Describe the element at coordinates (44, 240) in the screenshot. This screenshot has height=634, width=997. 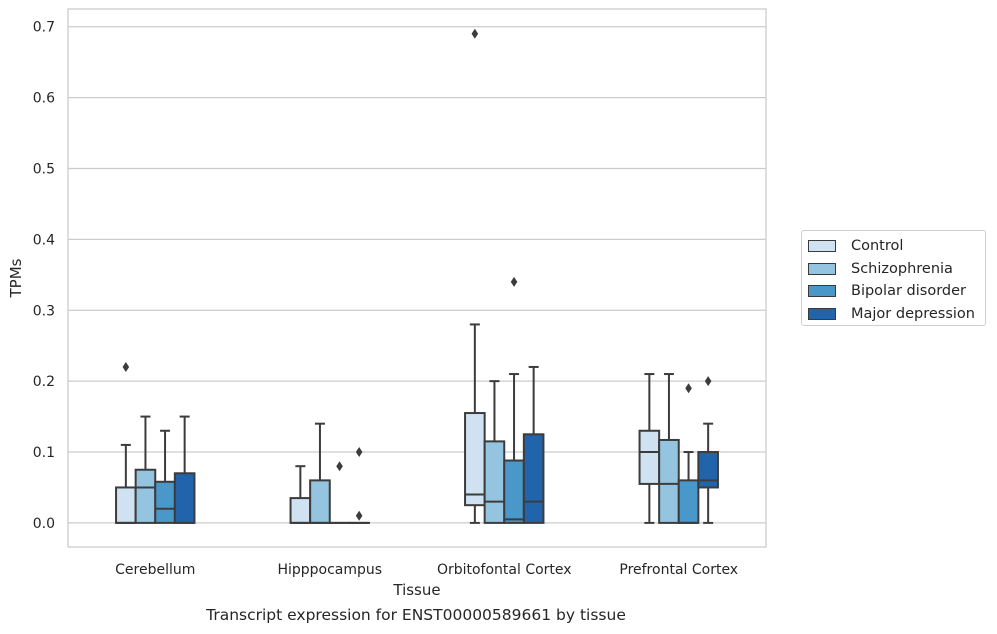
I see `y-tick-label: 0.4` at that location.